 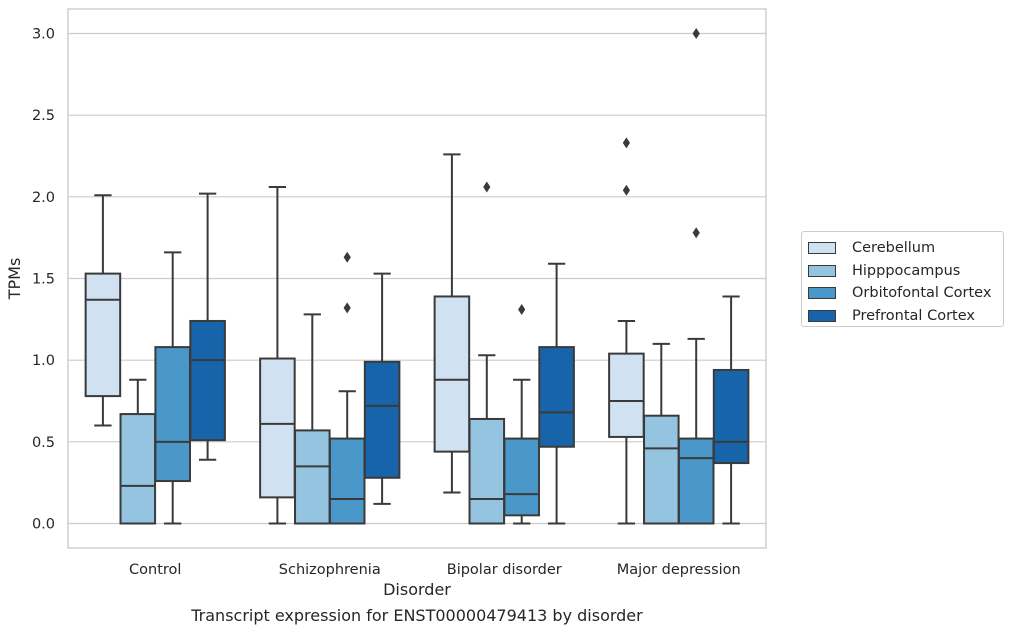 I want to click on x-tick-label: Bipolar disorder, so click(x=504, y=570).